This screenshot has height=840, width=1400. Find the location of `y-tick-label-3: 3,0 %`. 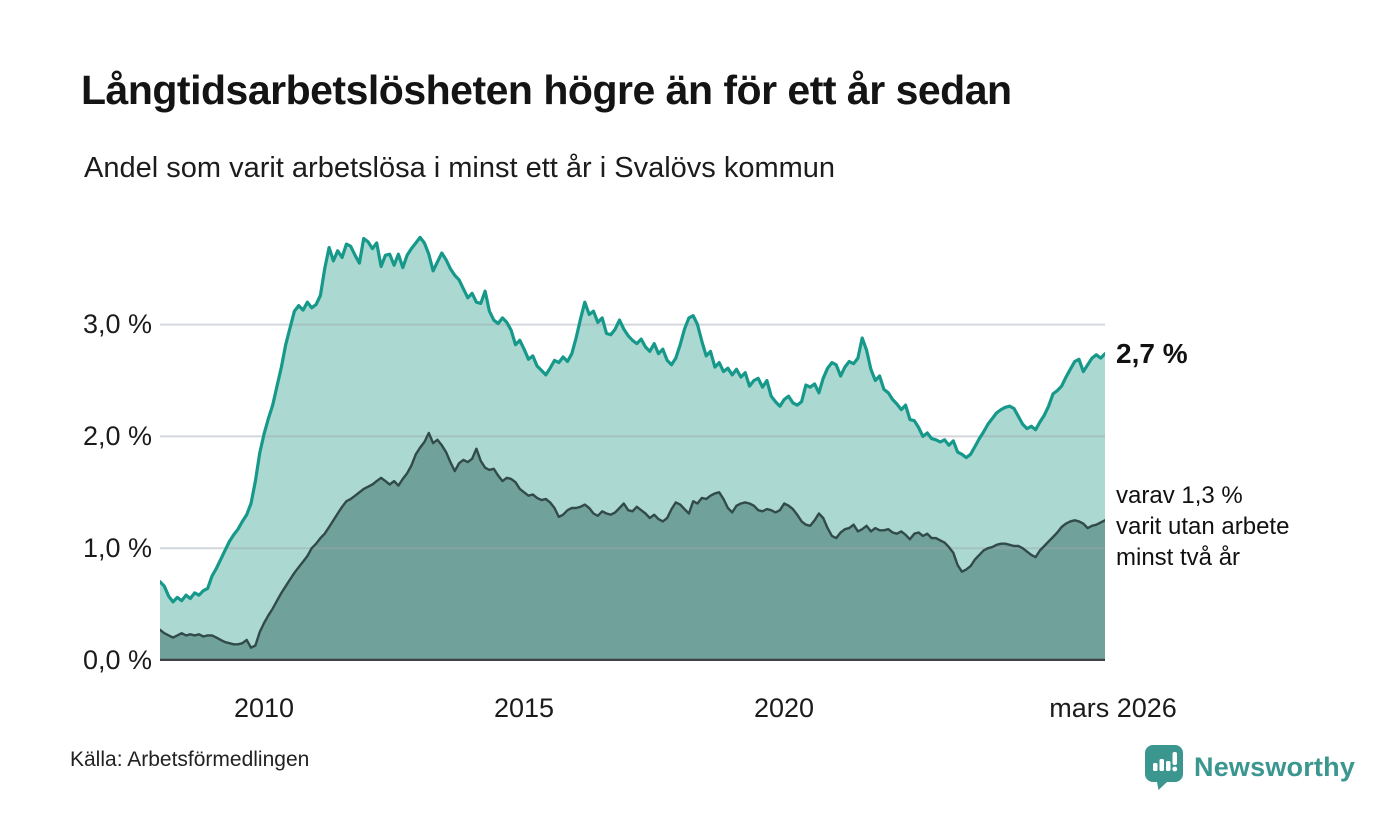

y-tick-label-3: 3,0 % is located at coordinates (117, 324).